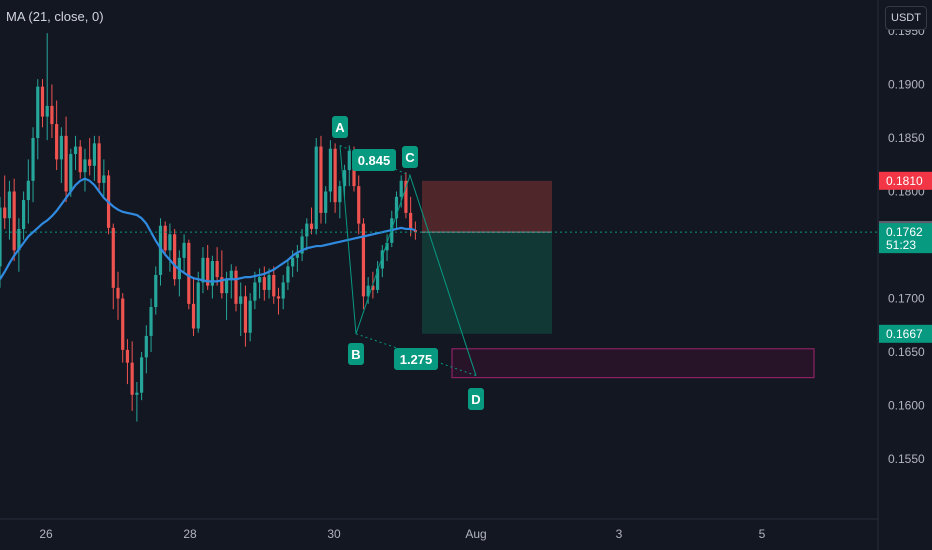 The image size is (932, 550). Describe the element at coordinates (487, 283) in the screenshot. I see `take-profit-zone` at that location.